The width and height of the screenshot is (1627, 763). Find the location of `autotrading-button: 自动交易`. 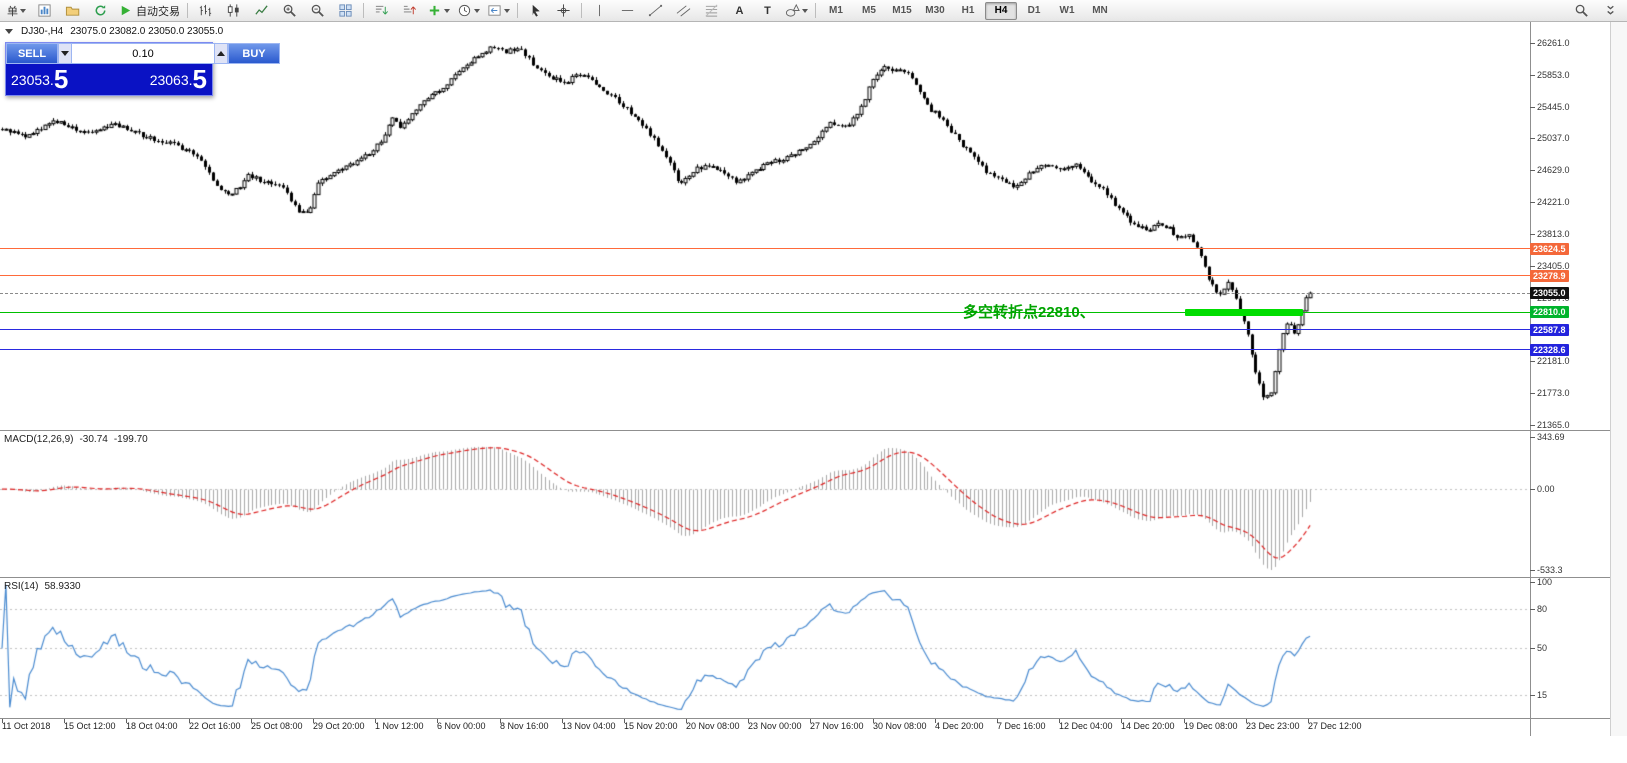

autotrading-button: 自动交易 is located at coordinates (149, 11).